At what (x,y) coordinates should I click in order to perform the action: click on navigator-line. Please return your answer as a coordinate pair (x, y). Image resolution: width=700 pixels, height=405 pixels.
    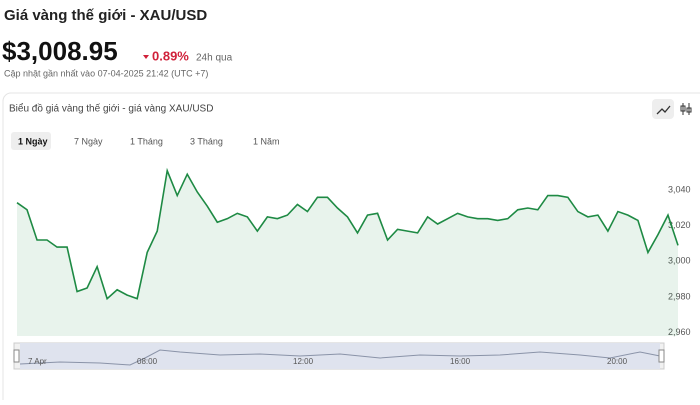
    Looking at the image, I should click on (340, 357).